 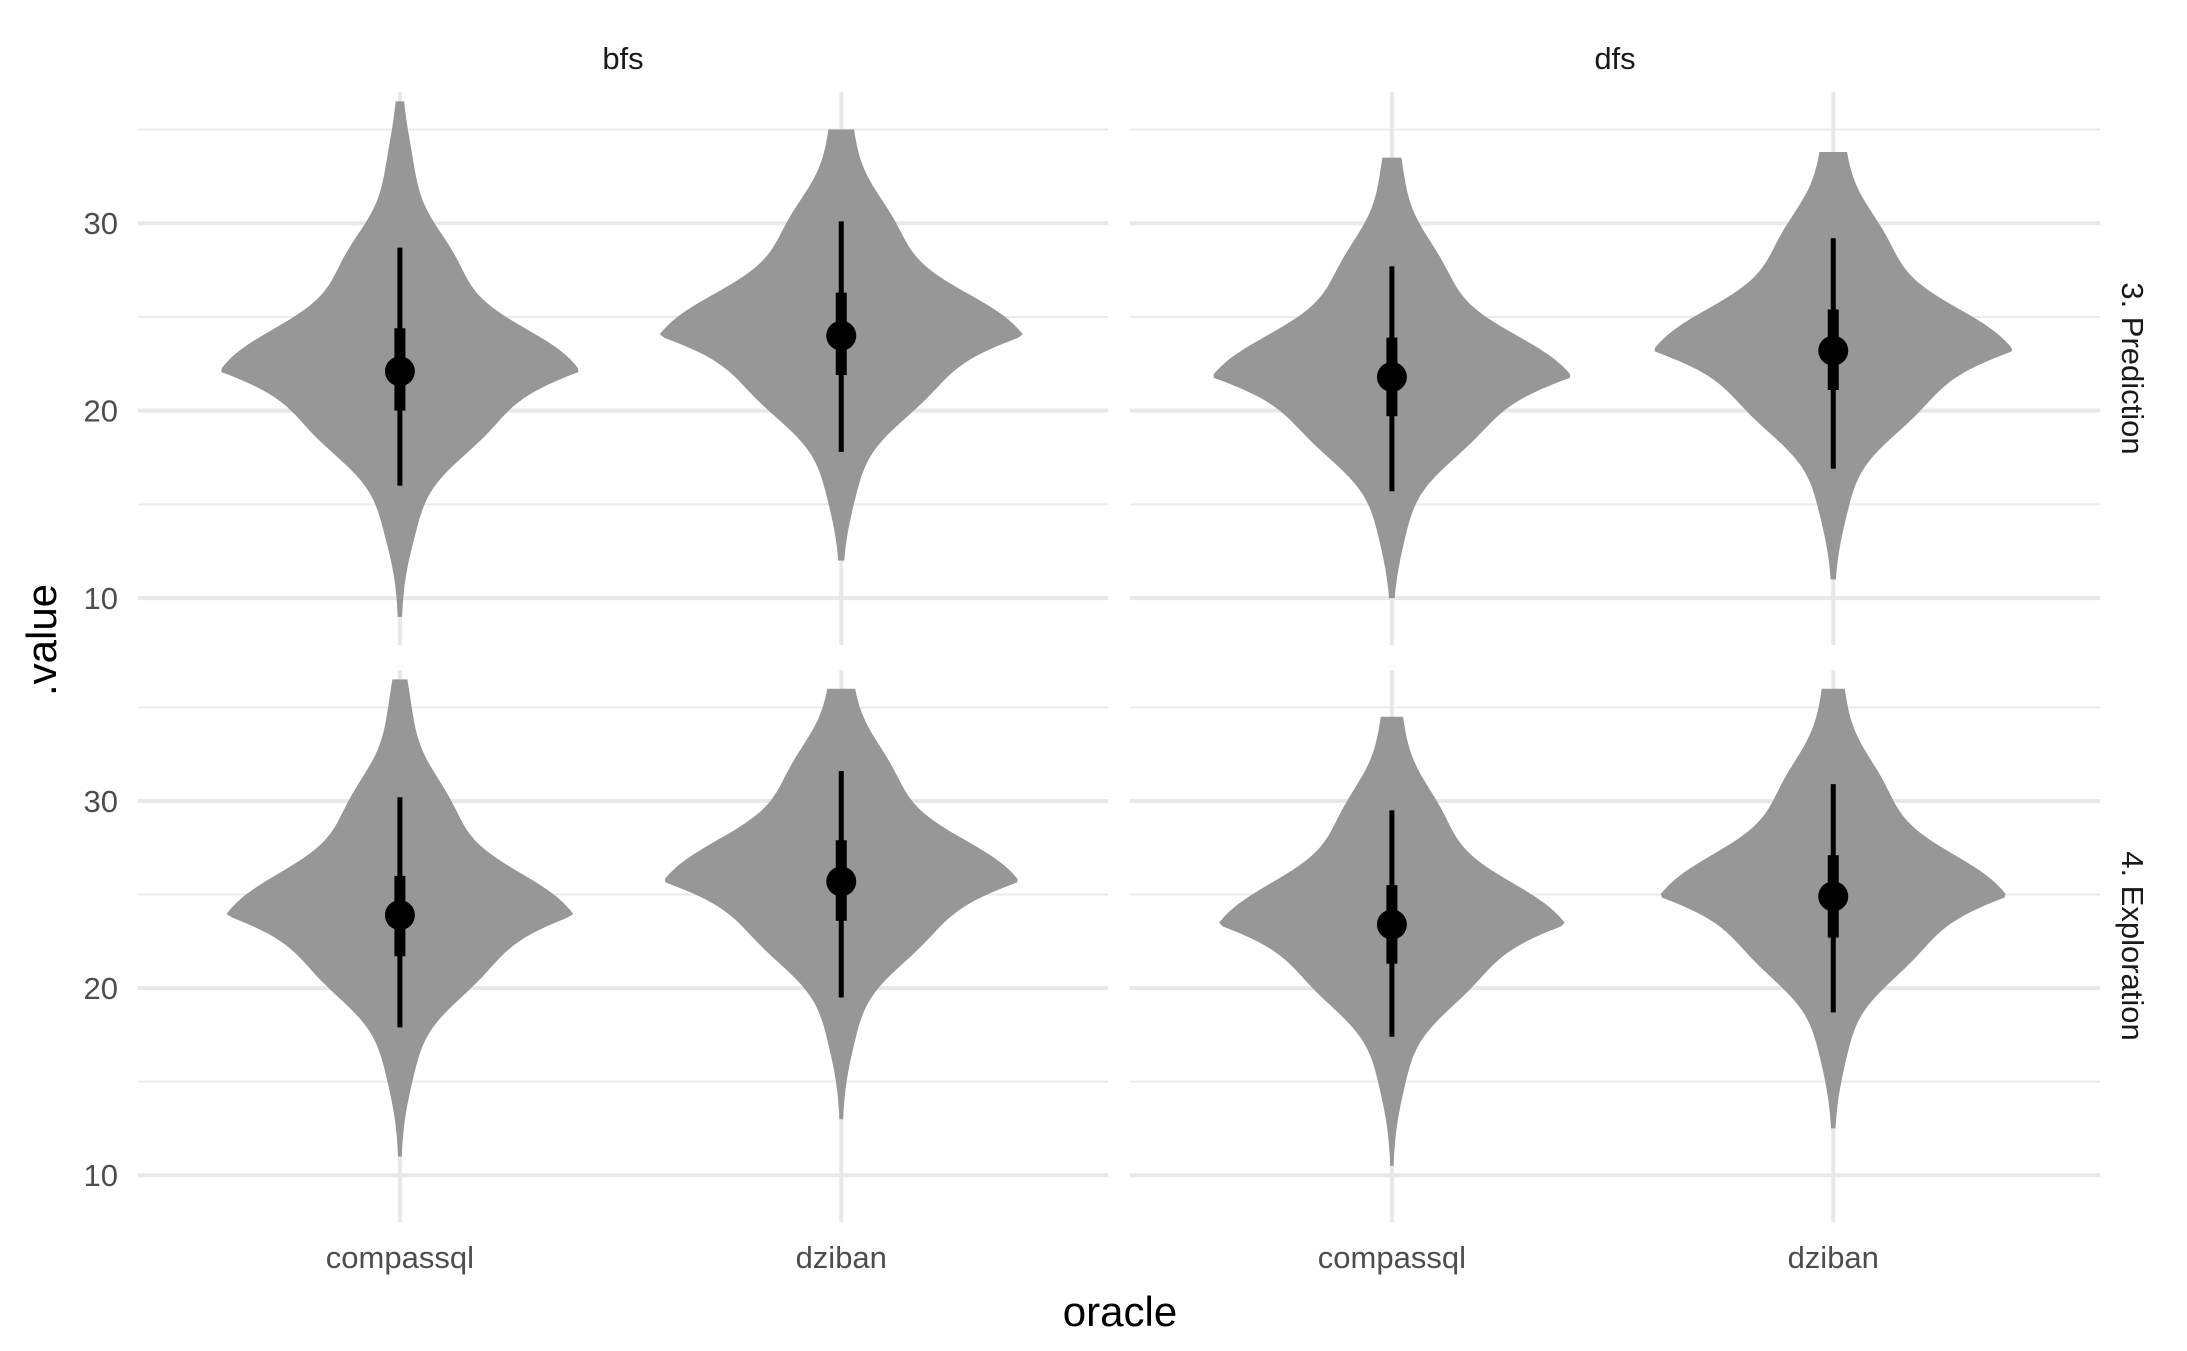 What do you see at coordinates (2132, 946) in the screenshot?
I see `facet-row-label-4-exploration: 4. Exploration` at bounding box center [2132, 946].